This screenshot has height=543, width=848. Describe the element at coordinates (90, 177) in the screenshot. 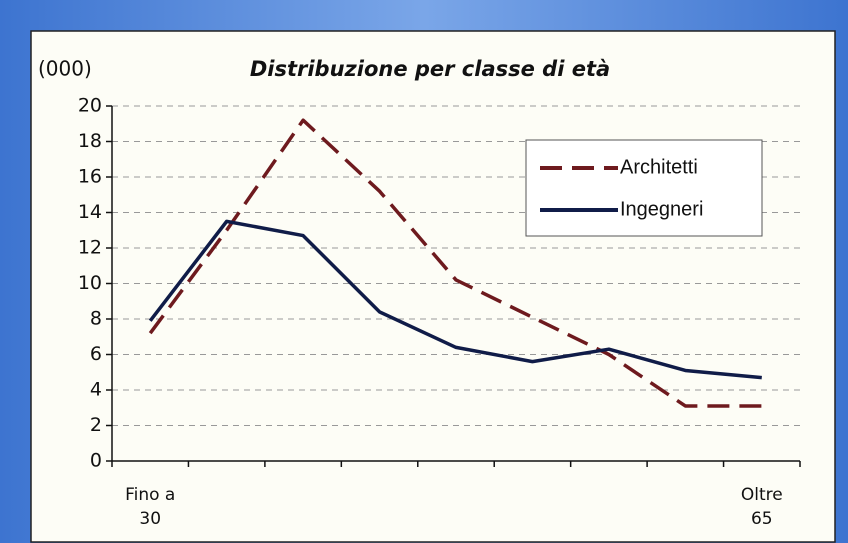

I see `y-tick-label: 16` at that location.